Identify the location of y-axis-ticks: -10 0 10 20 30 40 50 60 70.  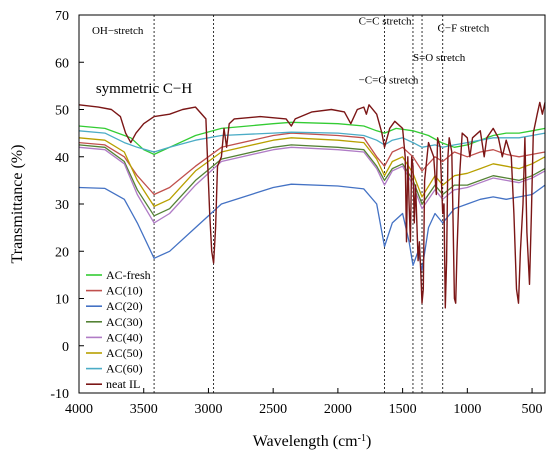
(67, 205).